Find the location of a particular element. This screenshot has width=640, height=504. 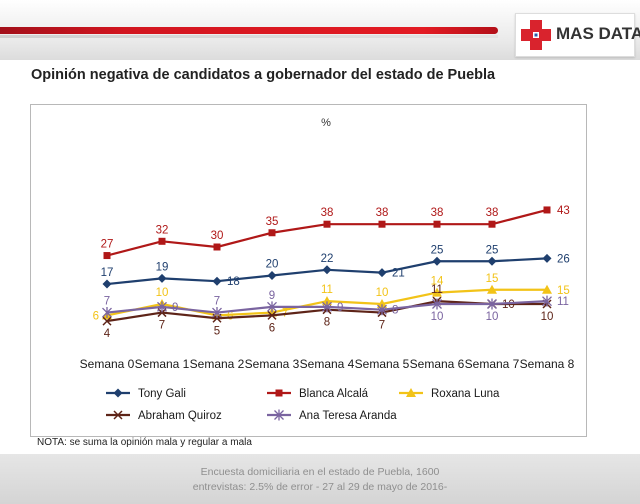

legend-blanca-alcala-marker is located at coordinates (279, 393).